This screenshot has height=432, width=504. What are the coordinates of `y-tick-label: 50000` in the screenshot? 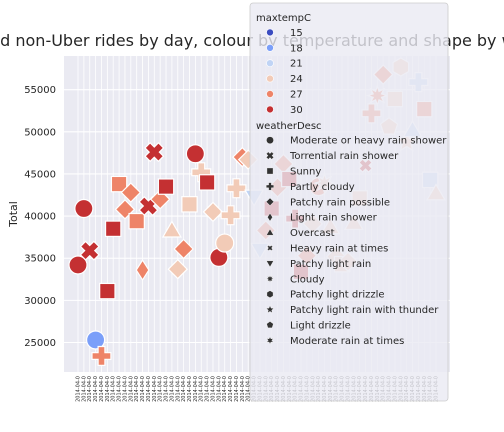 It's located at (40, 132).